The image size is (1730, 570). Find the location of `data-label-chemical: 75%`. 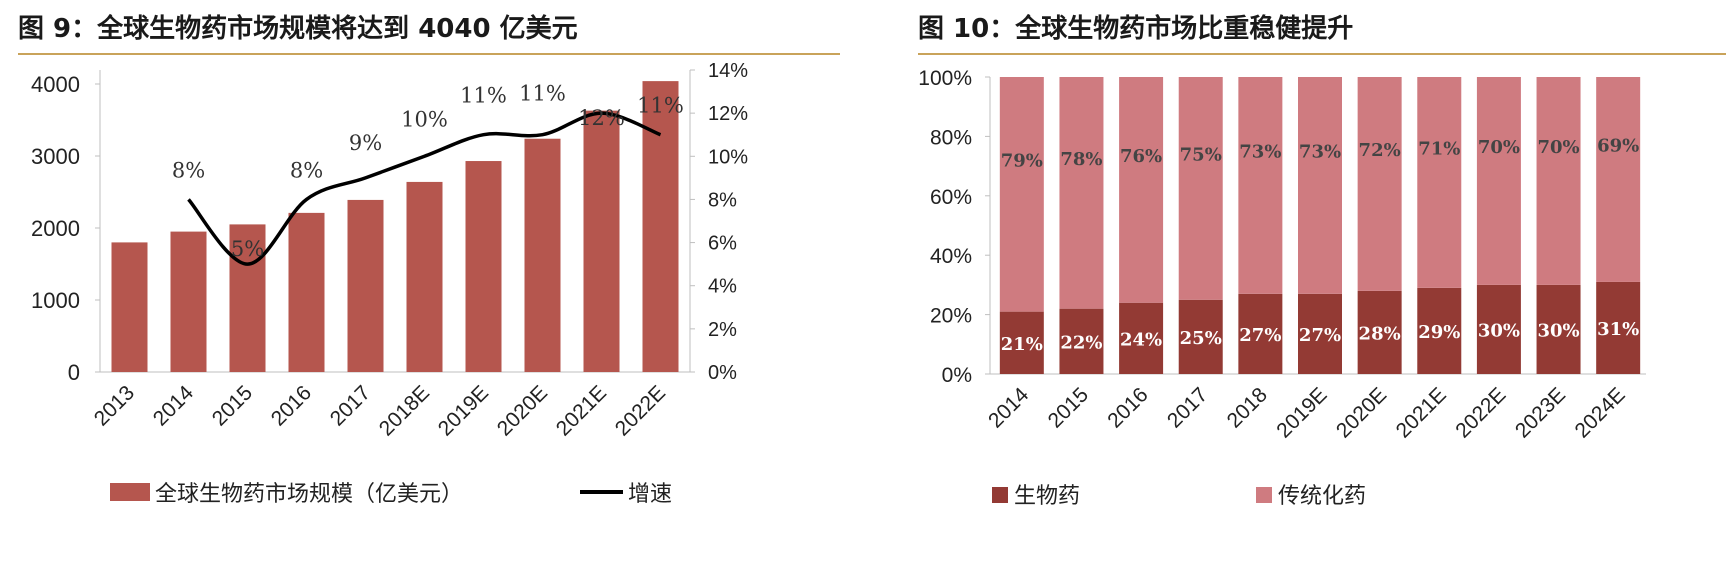

data-label-chemical: 75% is located at coordinates (1201, 154).